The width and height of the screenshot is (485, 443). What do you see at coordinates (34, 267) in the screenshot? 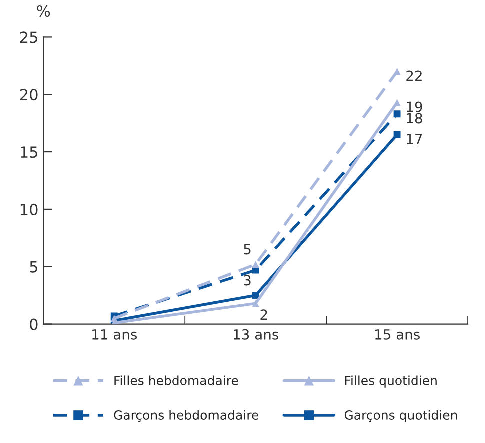
I see `y-tick-label: 5` at bounding box center [34, 267].